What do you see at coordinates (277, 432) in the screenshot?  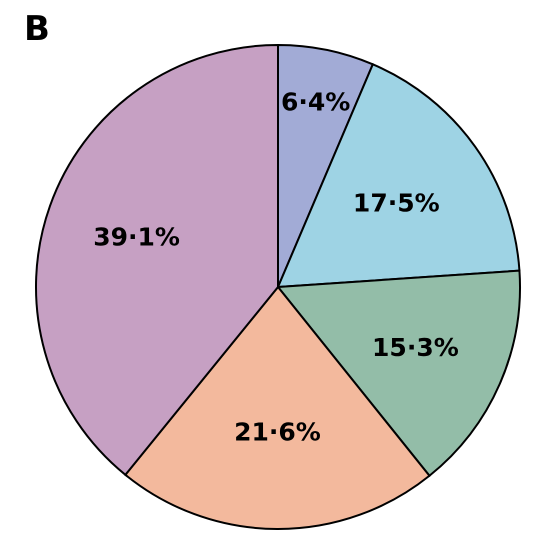 I see `pie-slice-label: 21·6%` at bounding box center [277, 432].